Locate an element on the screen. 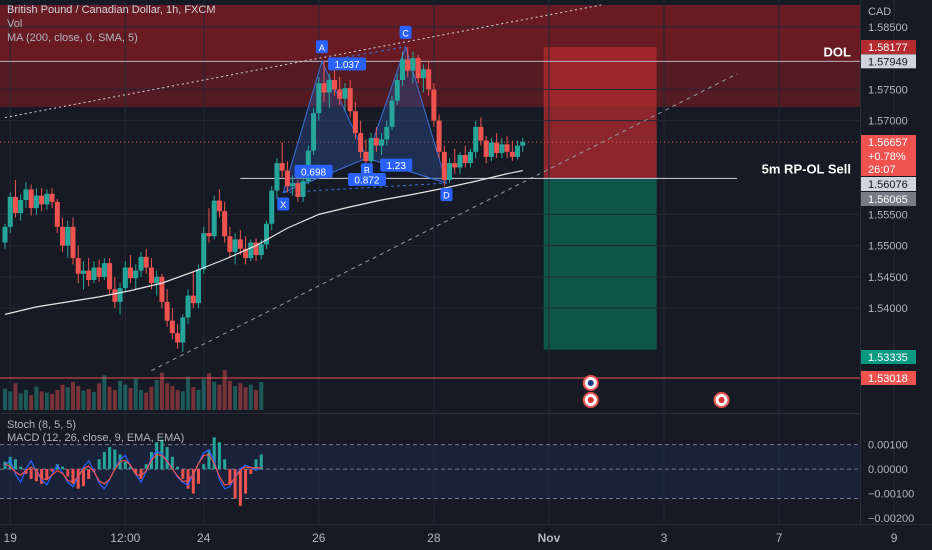  pane-divider is located at coordinates (430, 413).